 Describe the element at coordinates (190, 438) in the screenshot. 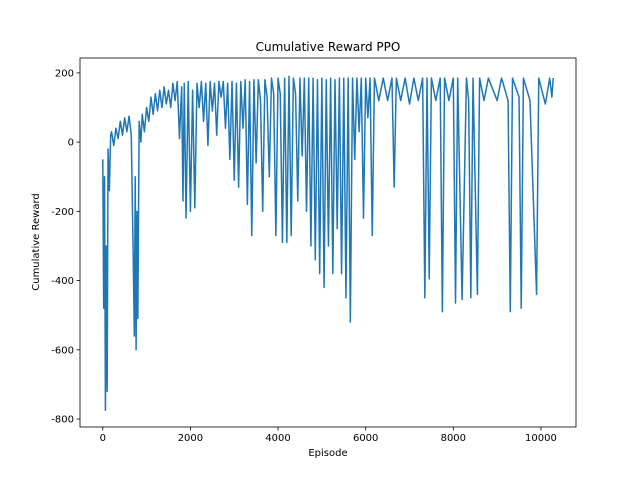

I see `x-tick-label: 2000` at that location.